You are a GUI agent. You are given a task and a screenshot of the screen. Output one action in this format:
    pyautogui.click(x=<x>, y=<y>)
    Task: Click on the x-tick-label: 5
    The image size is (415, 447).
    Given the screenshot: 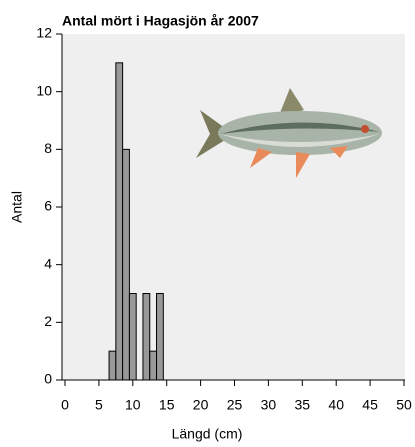 What is the action you would take?
    pyautogui.click(x=99, y=405)
    